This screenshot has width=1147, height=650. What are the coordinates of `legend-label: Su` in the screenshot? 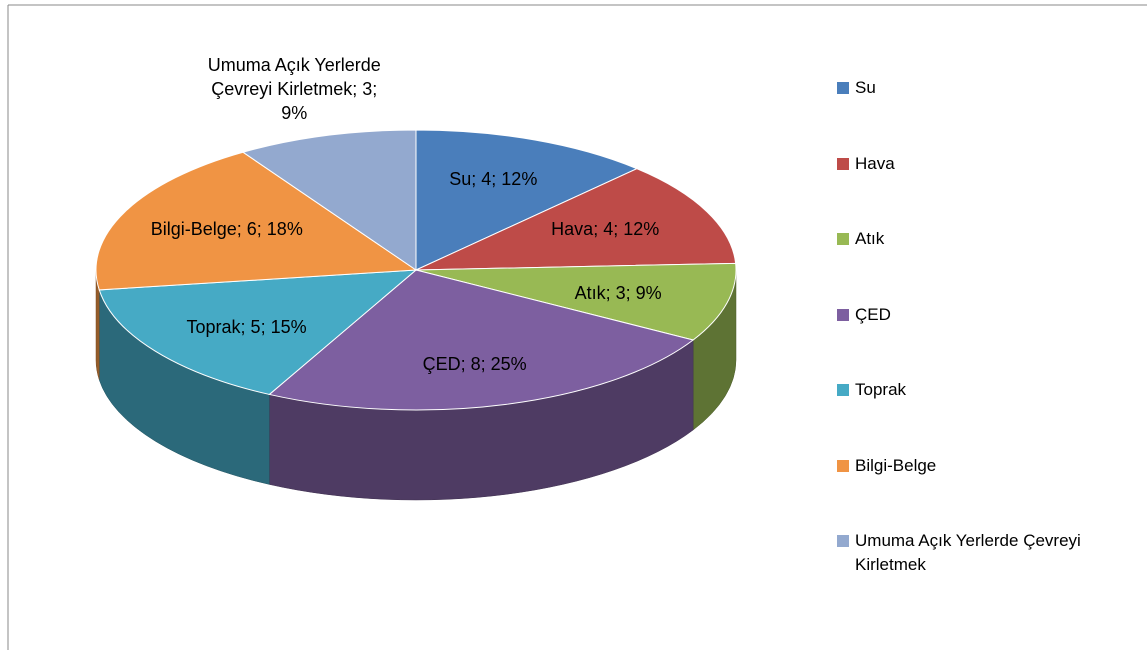 It's located at (865, 87).